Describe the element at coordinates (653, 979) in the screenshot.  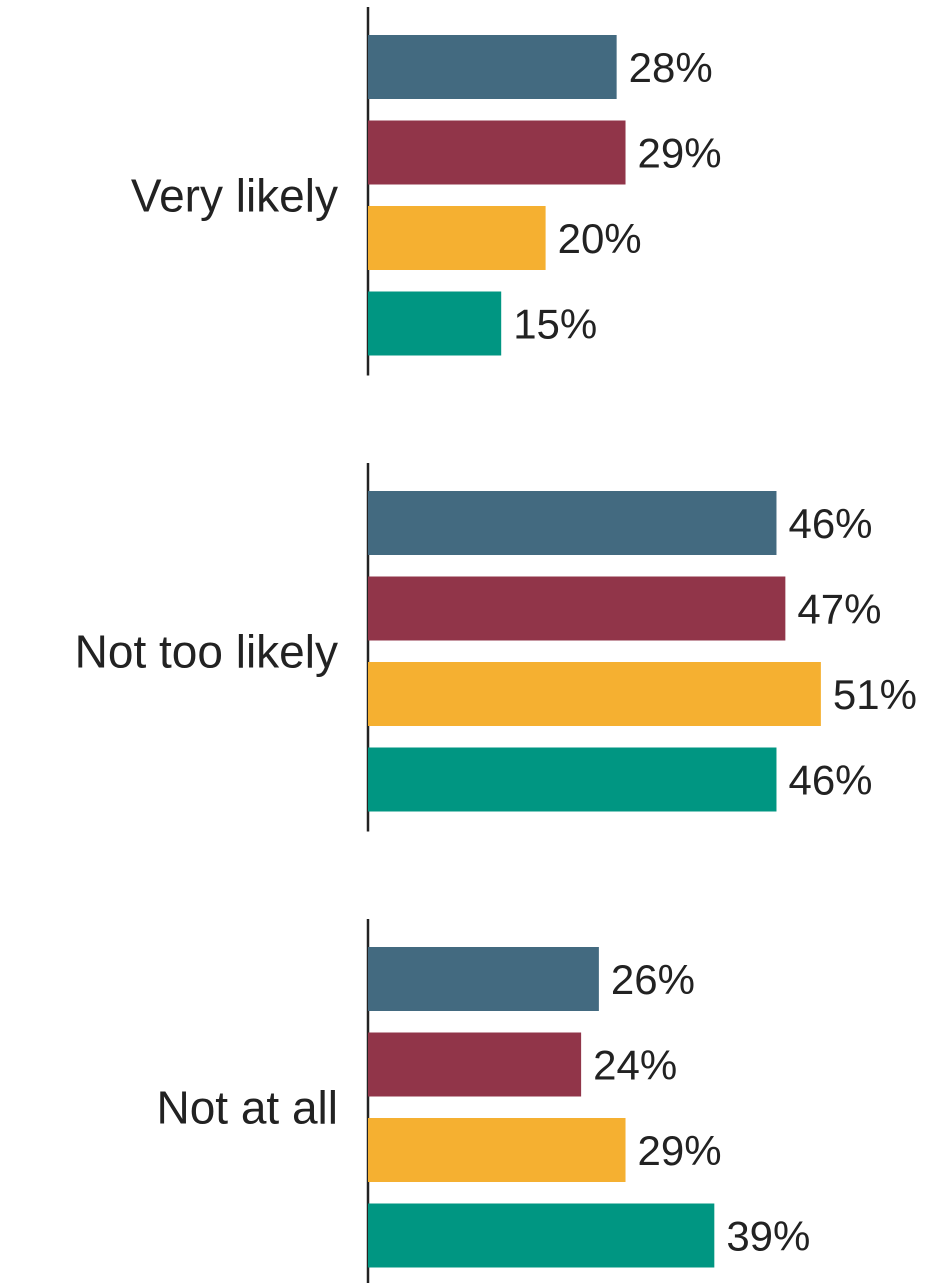
I see `data-label: 26%` at that location.